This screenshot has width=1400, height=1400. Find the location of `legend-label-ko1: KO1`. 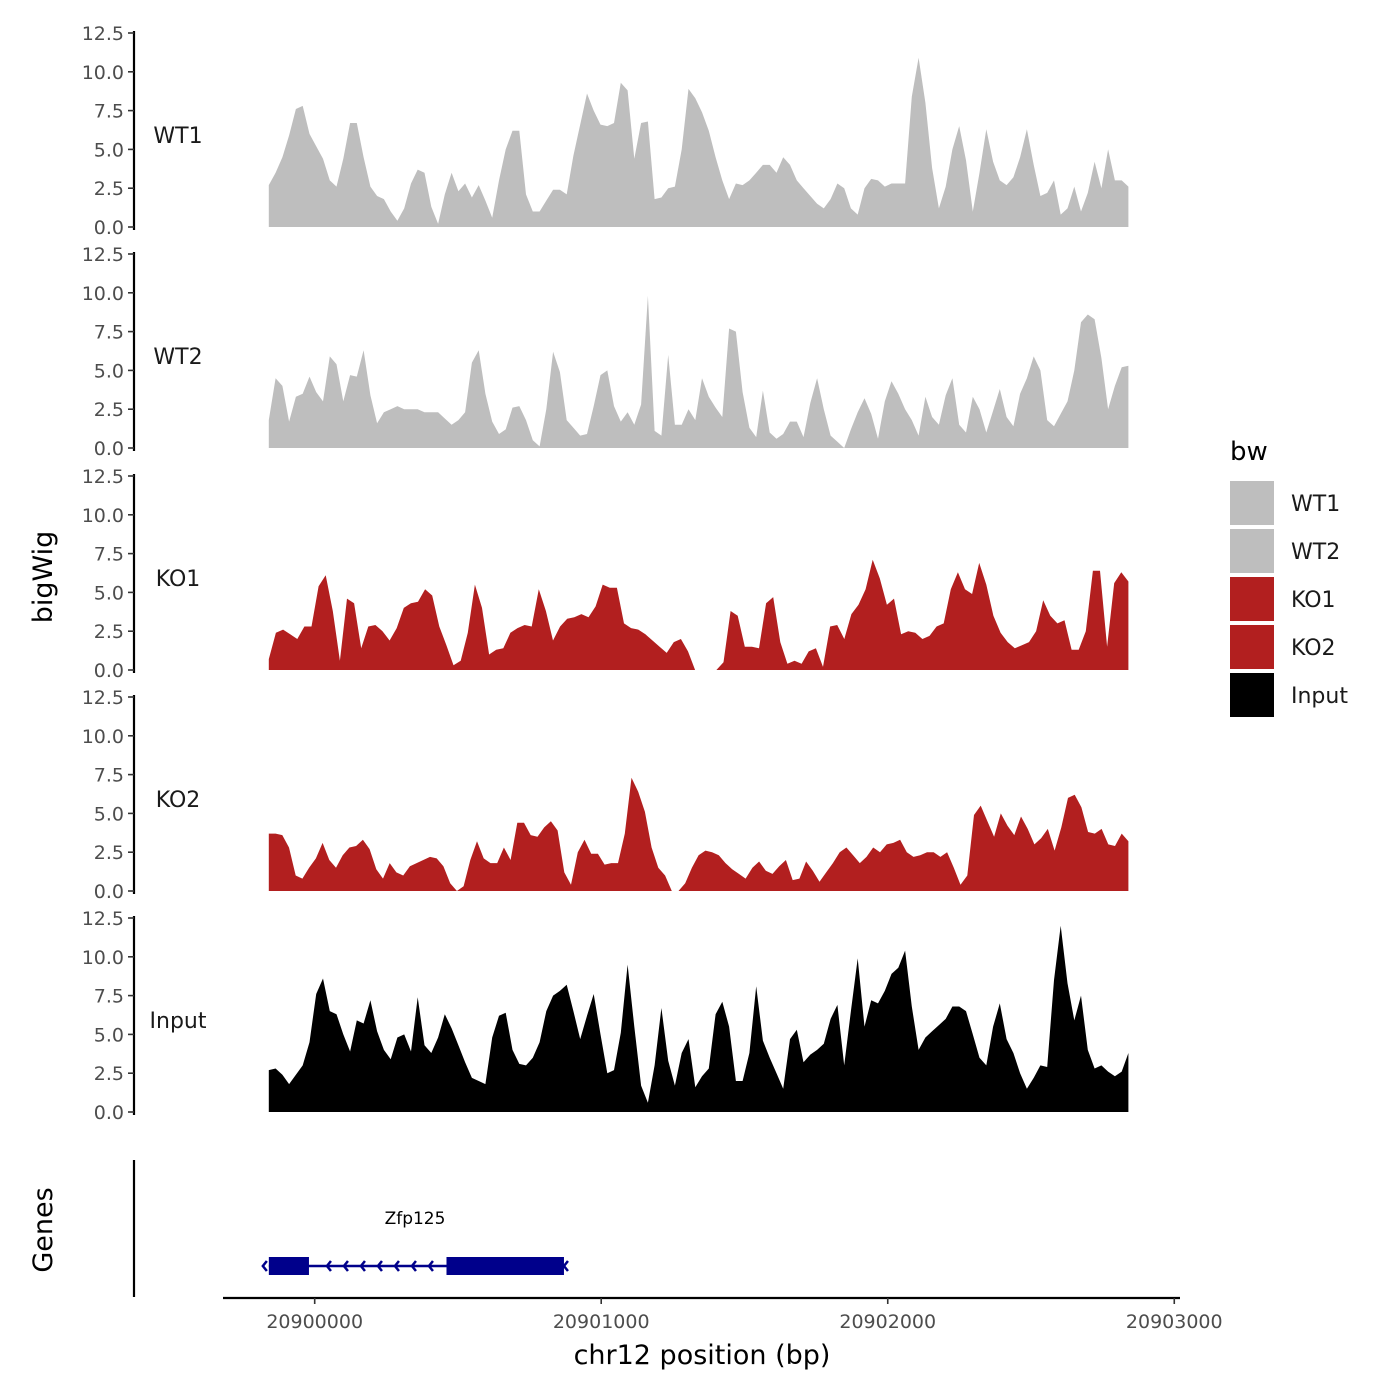

legend-label-ko1: KO1 is located at coordinates (1313, 600).